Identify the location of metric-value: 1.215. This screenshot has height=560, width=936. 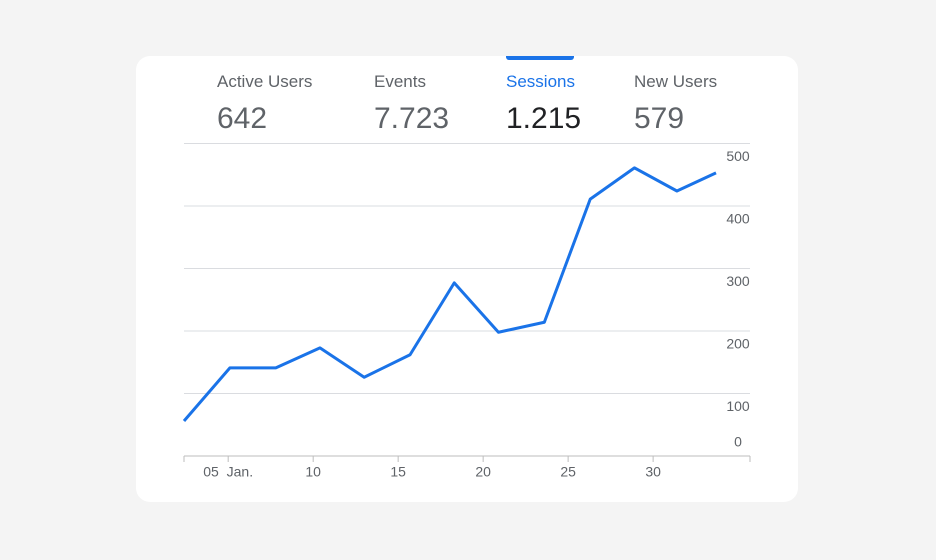
(544, 118).